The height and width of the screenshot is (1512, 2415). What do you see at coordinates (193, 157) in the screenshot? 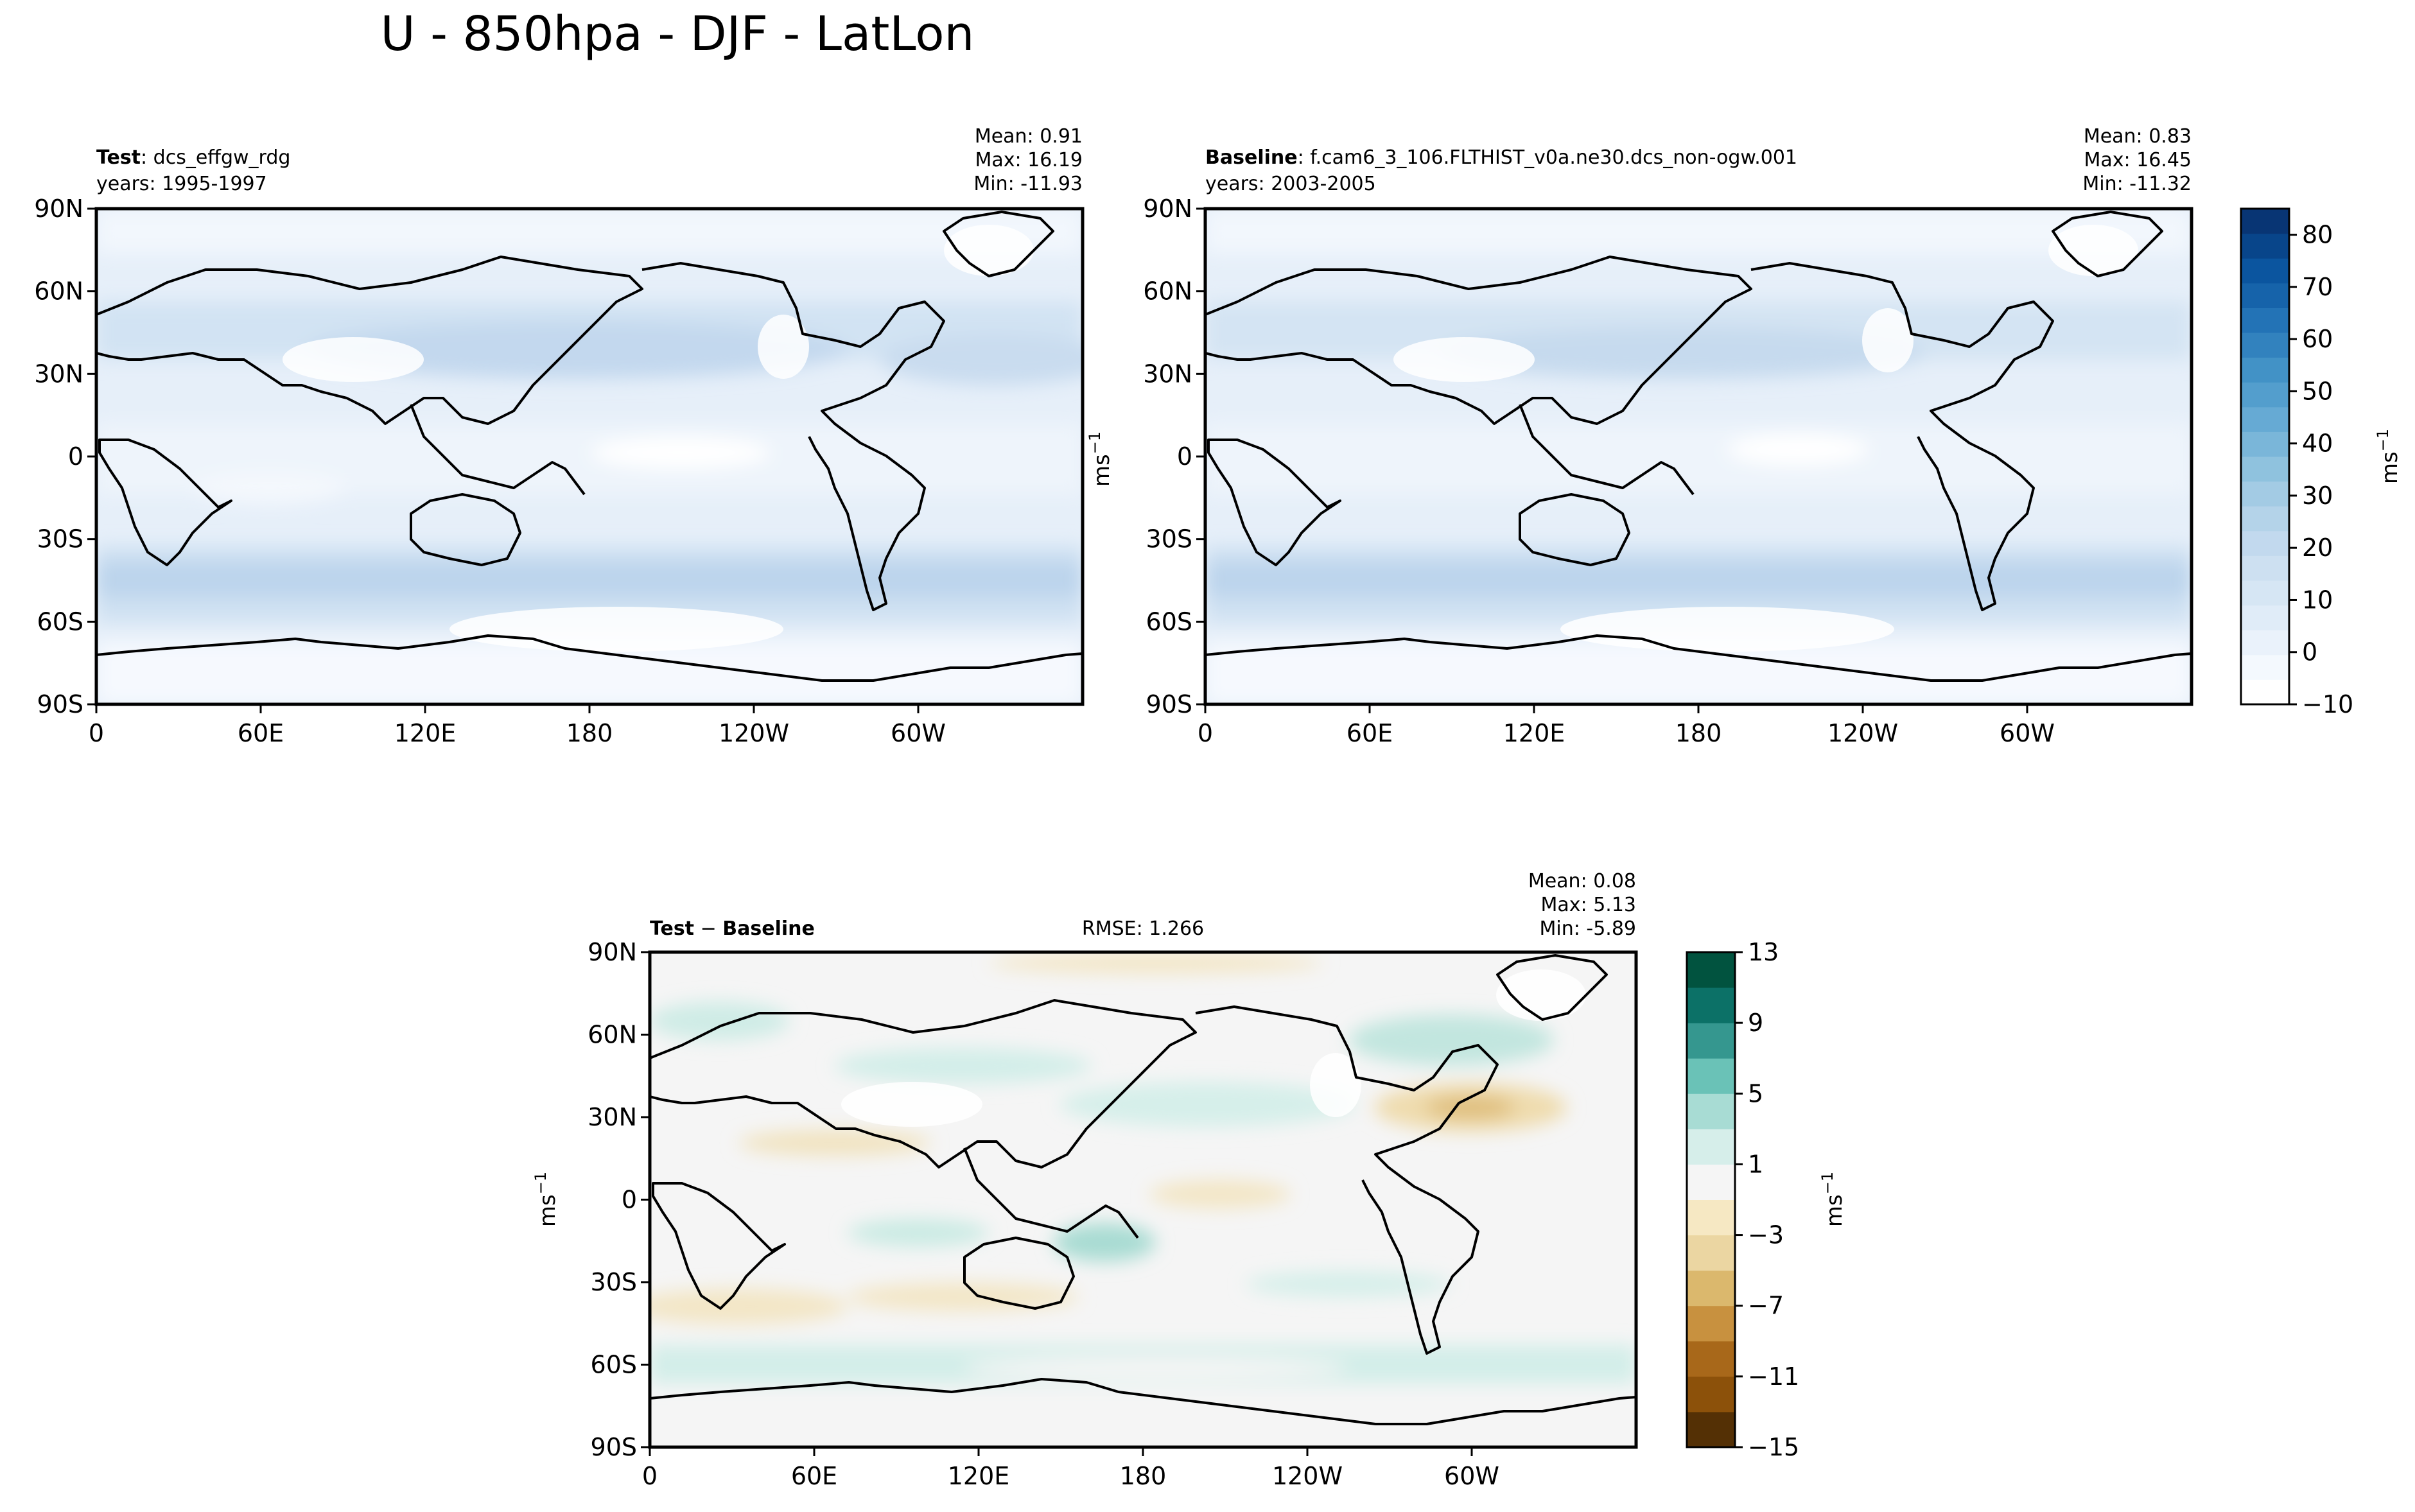
I see `panel-test-label: Test: dcs_effgw_rdg` at bounding box center [193, 157].